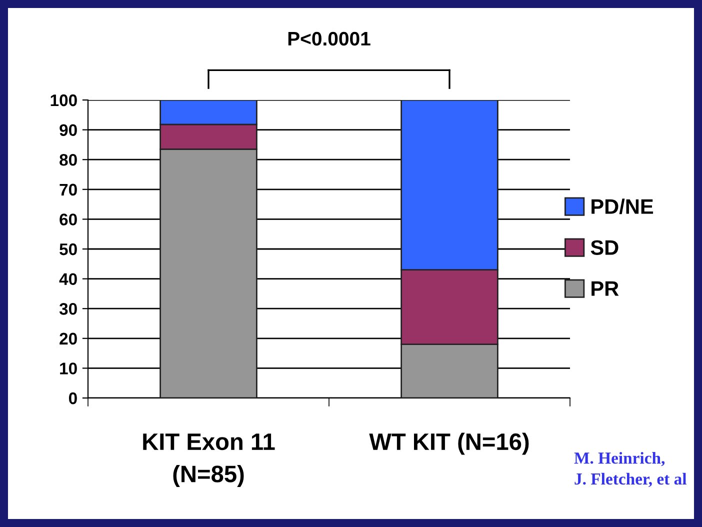 The image size is (702, 527). I want to click on y-tick-label: 20, so click(68, 338).